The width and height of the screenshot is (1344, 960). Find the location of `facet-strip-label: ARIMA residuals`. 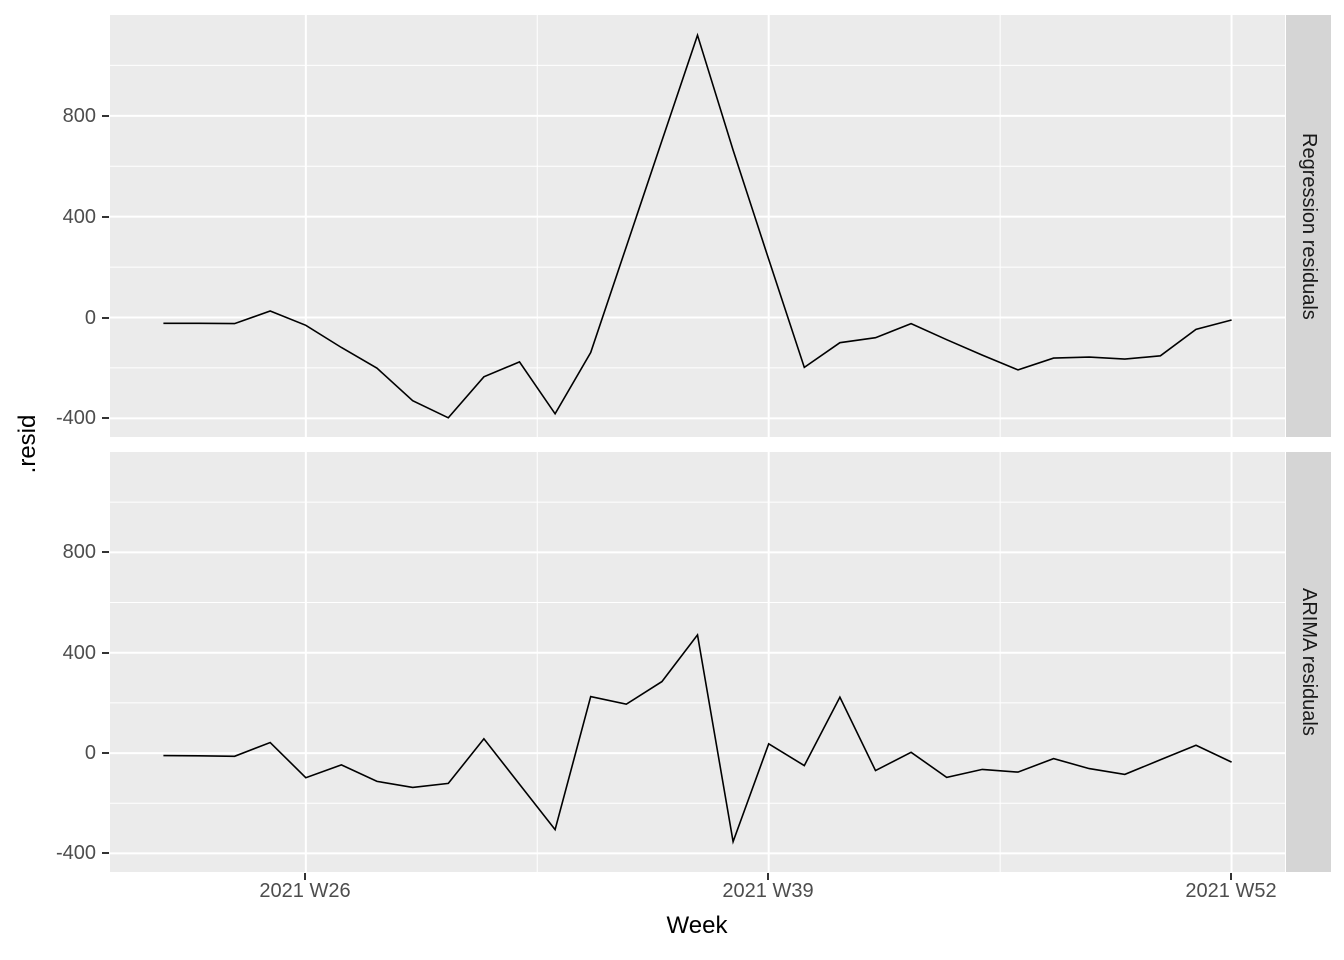

facet-strip-label: ARIMA residuals is located at coordinates (1309, 662).